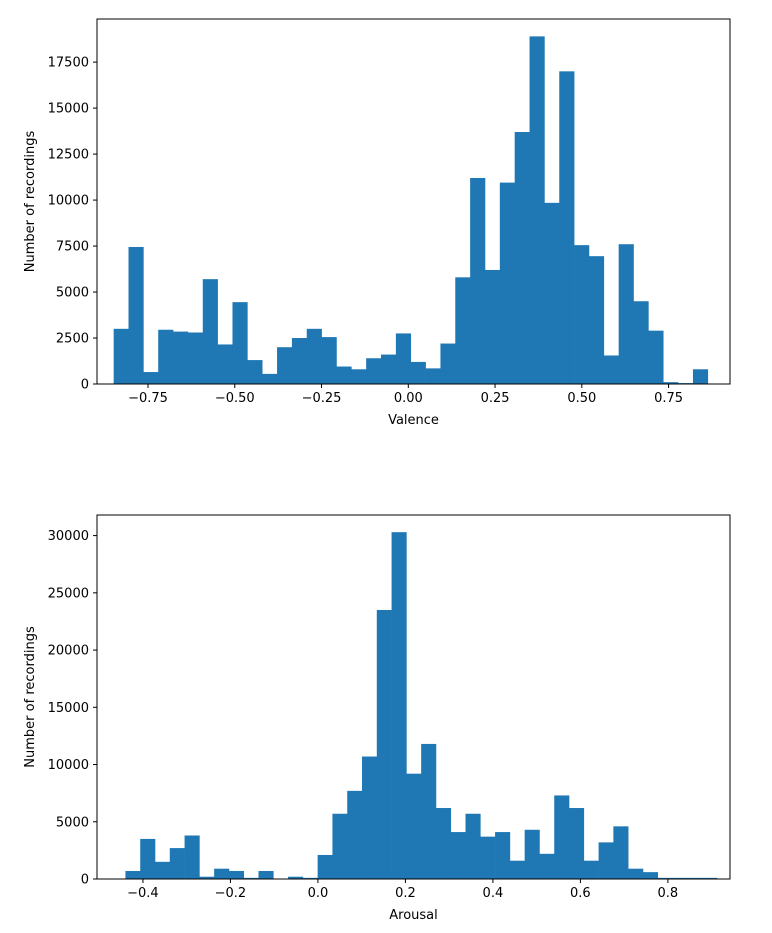 Image resolution: width=772 pixels, height=933 pixels. What do you see at coordinates (72, 339) in the screenshot?
I see `valence-y-tick-label: 2500` at bounding box center [72, 339].